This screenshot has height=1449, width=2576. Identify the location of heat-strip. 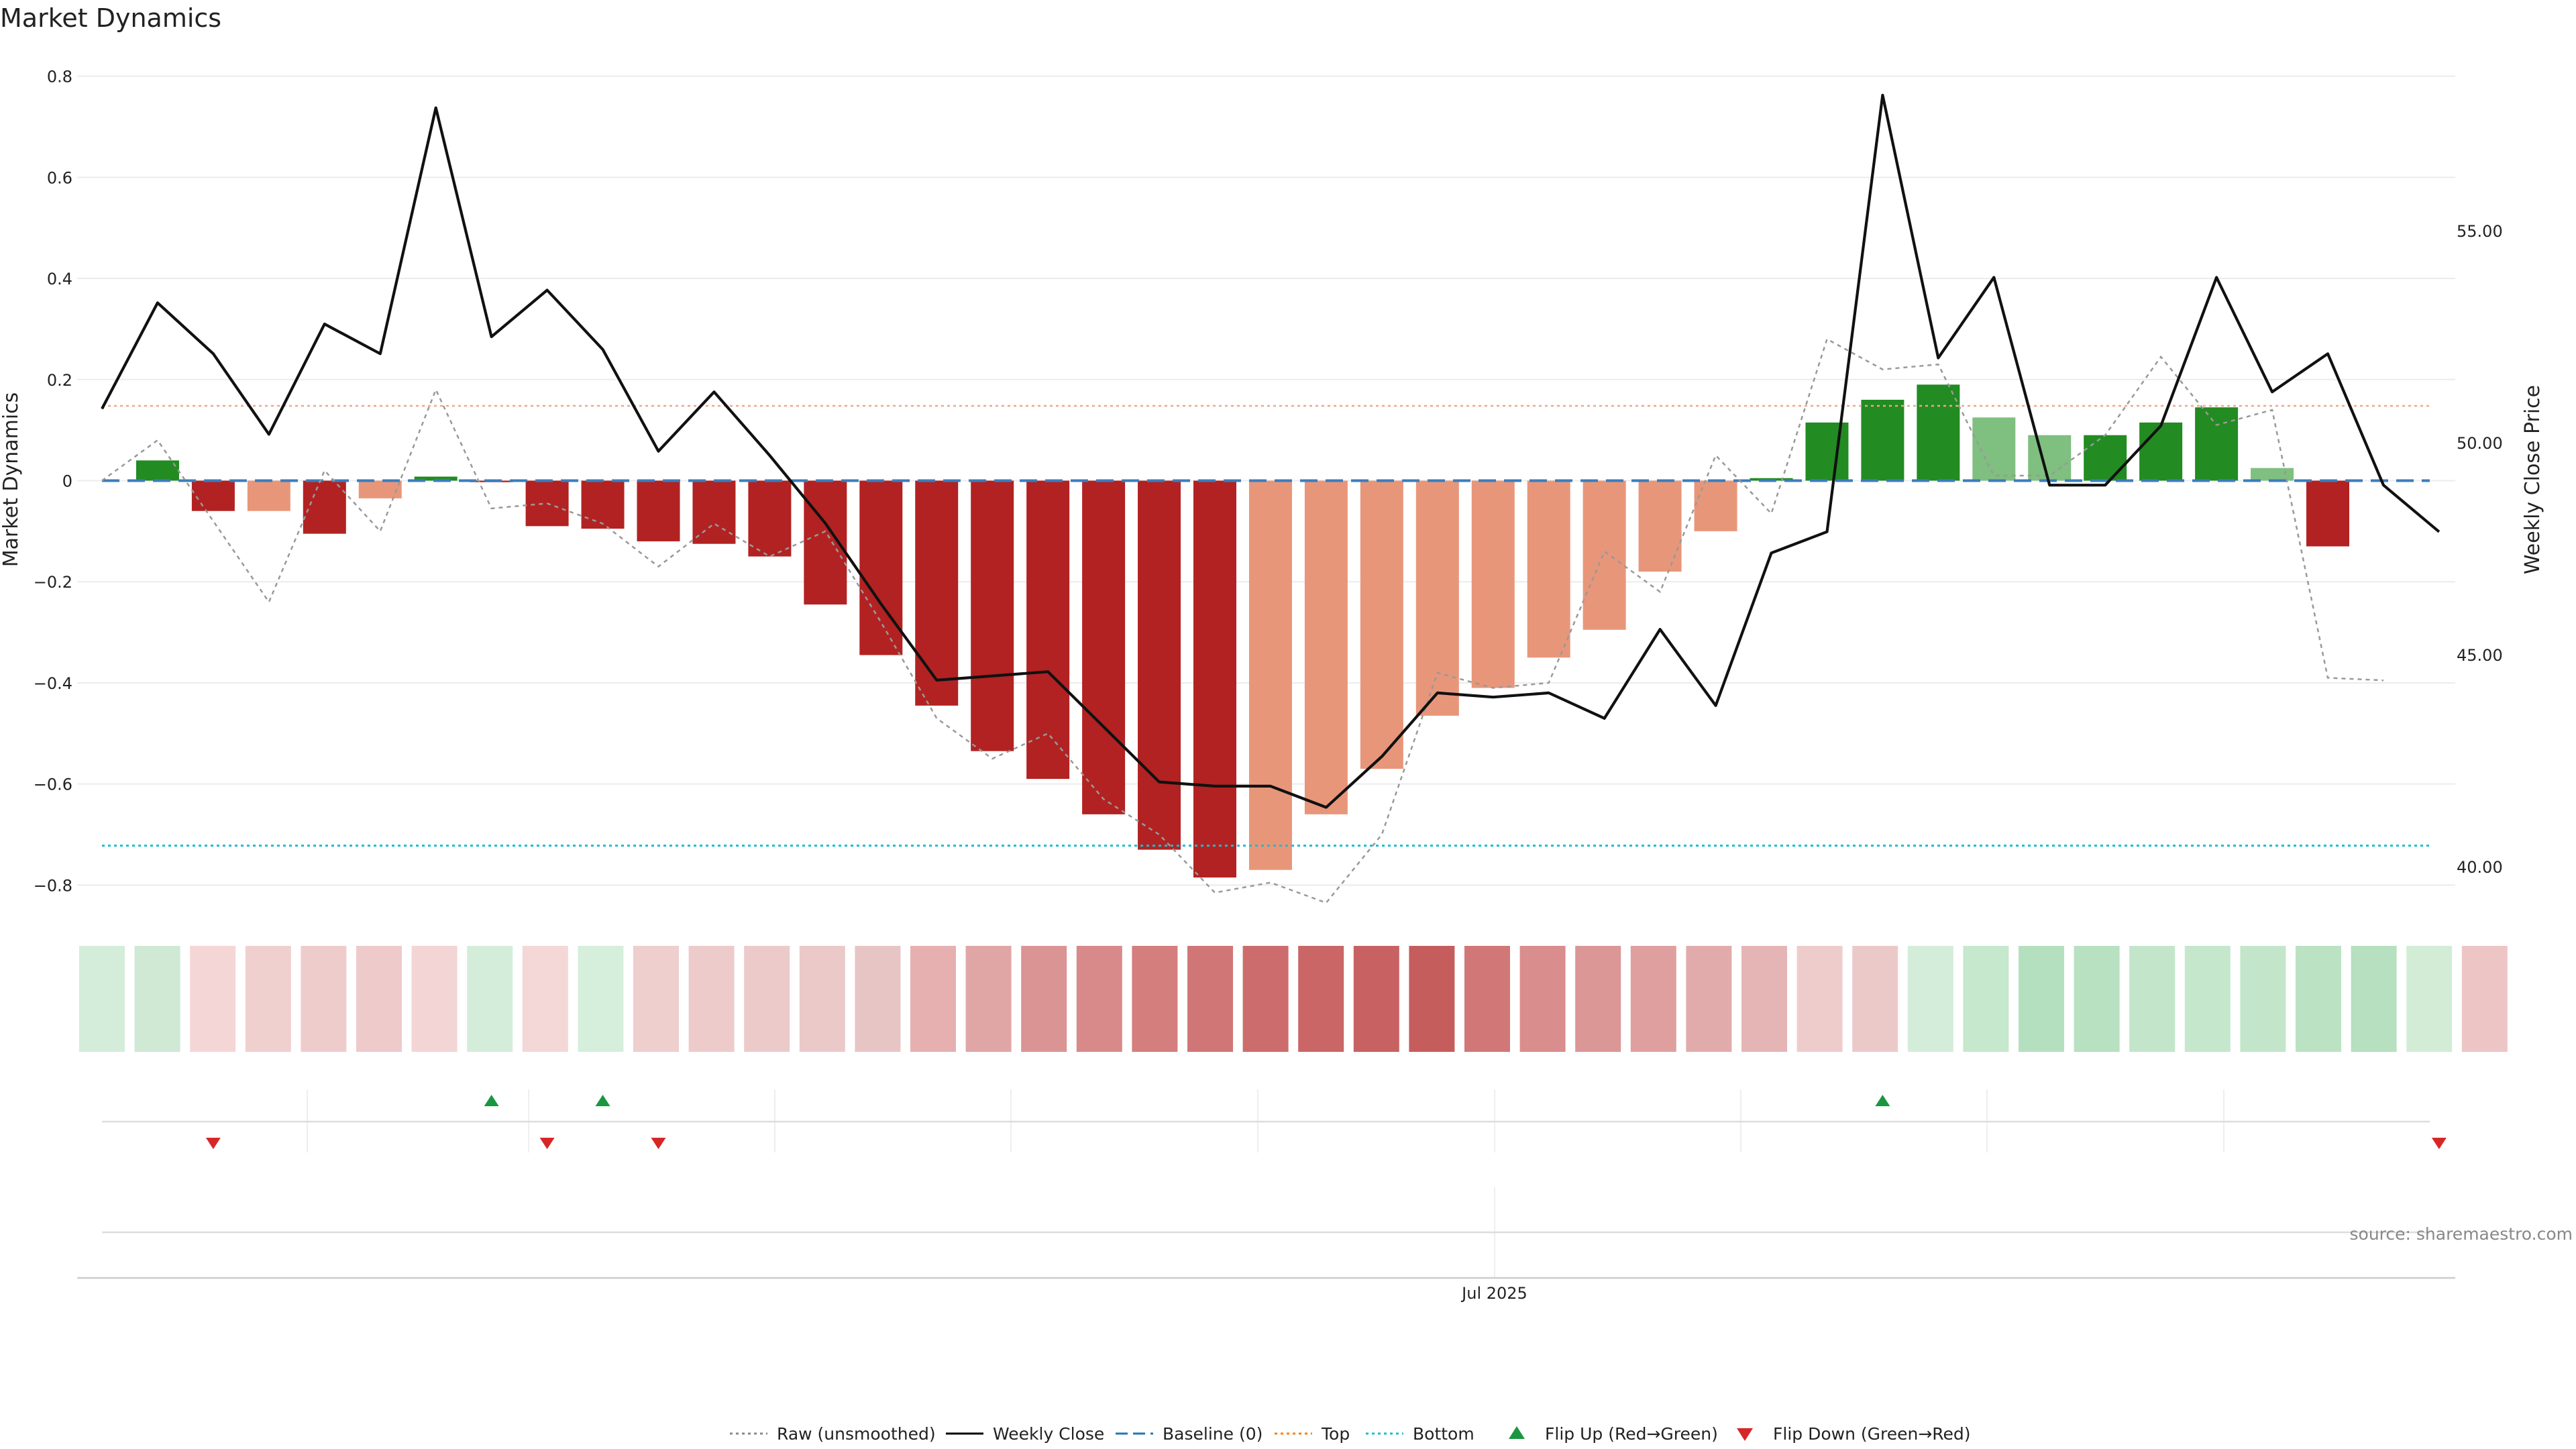
(1293, 999).